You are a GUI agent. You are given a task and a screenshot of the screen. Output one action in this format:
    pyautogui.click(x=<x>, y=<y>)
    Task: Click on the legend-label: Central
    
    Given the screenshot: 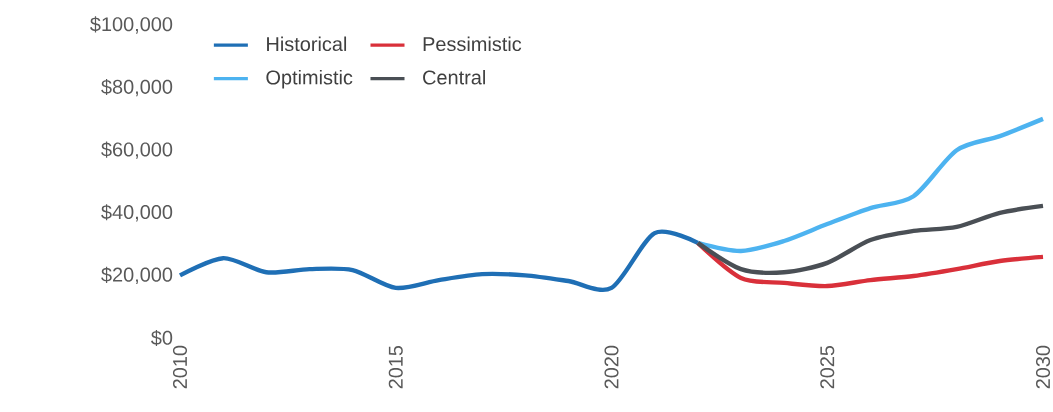 What is the action you would take?
    pyautogui.click(x=454, y=77)
    